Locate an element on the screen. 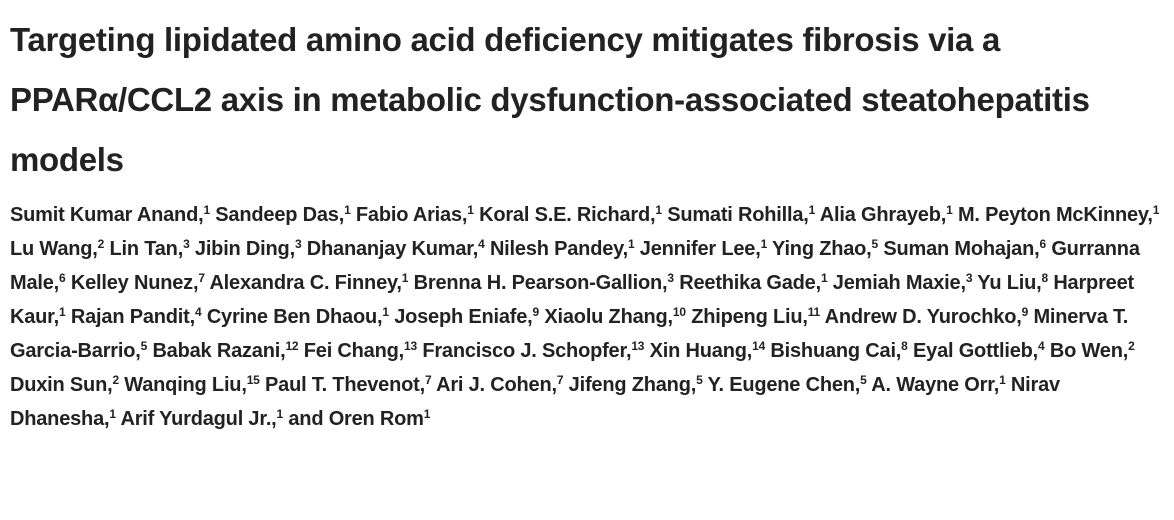  author-name: Minerva T. Garcia-Barrio, is located at coordinates (569, 334).